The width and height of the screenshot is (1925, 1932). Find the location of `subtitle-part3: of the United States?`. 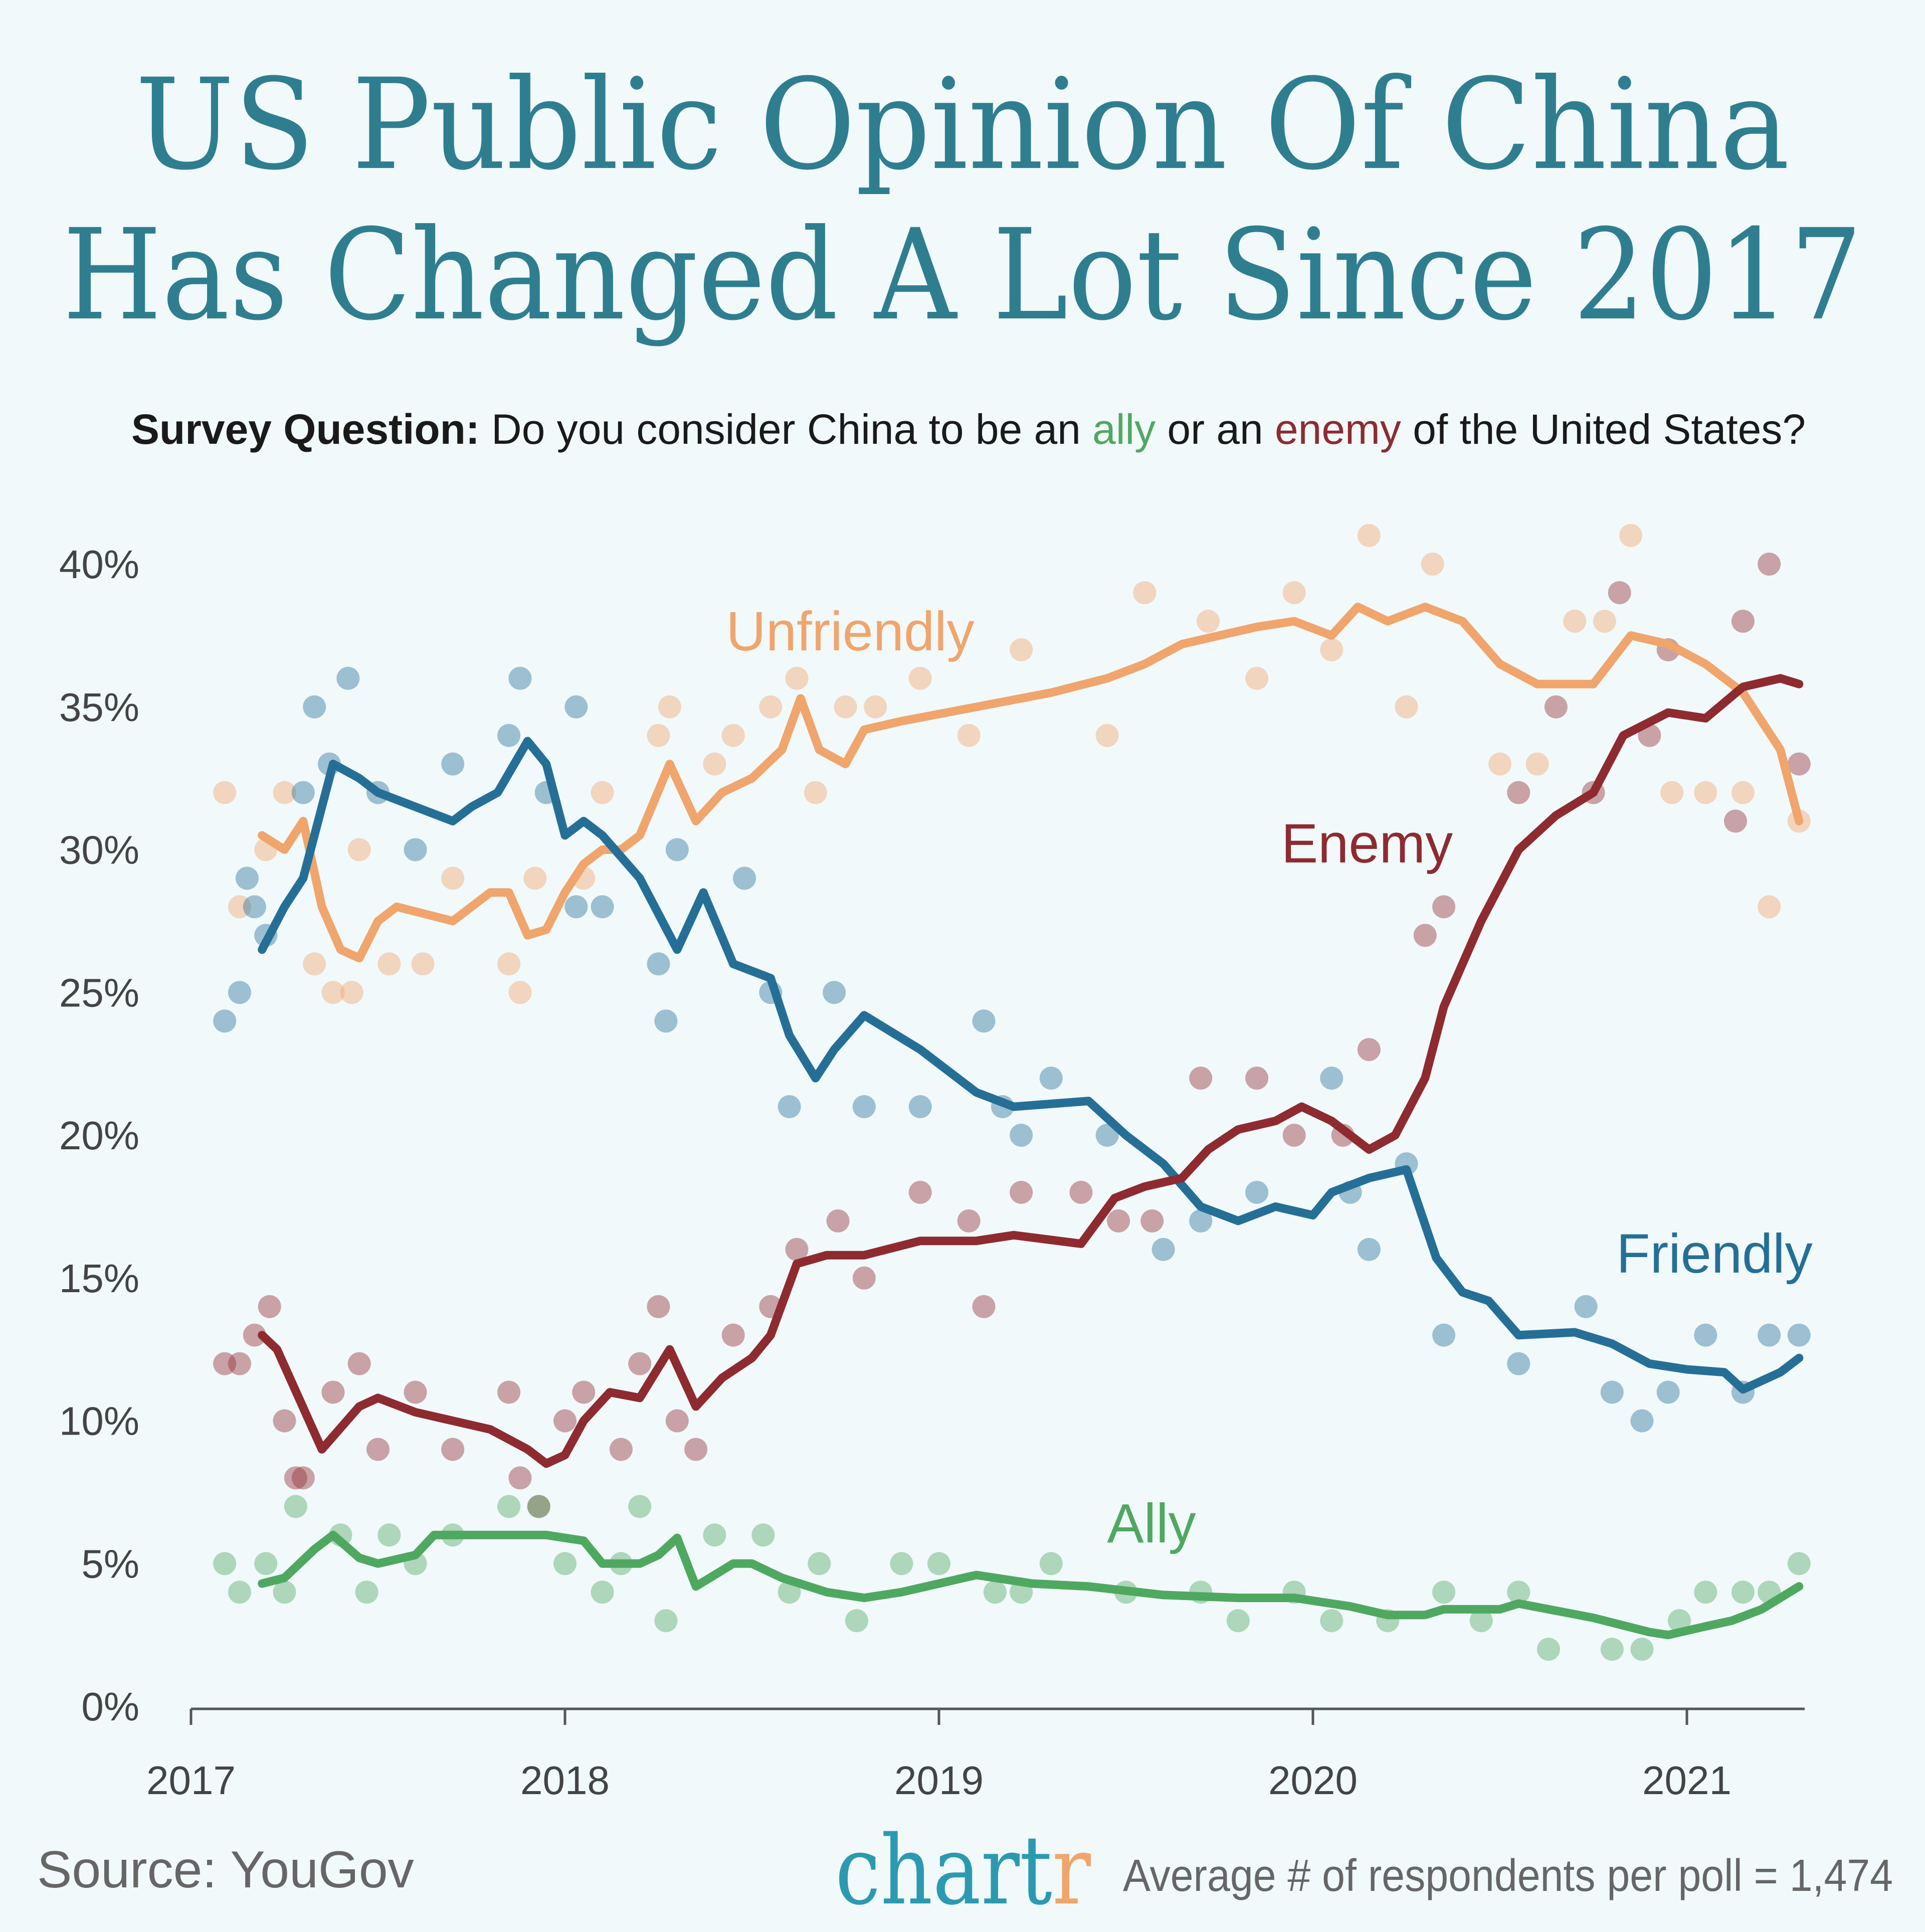

subtitle-part3: of the United States? is located at coordinates (1604, 429).